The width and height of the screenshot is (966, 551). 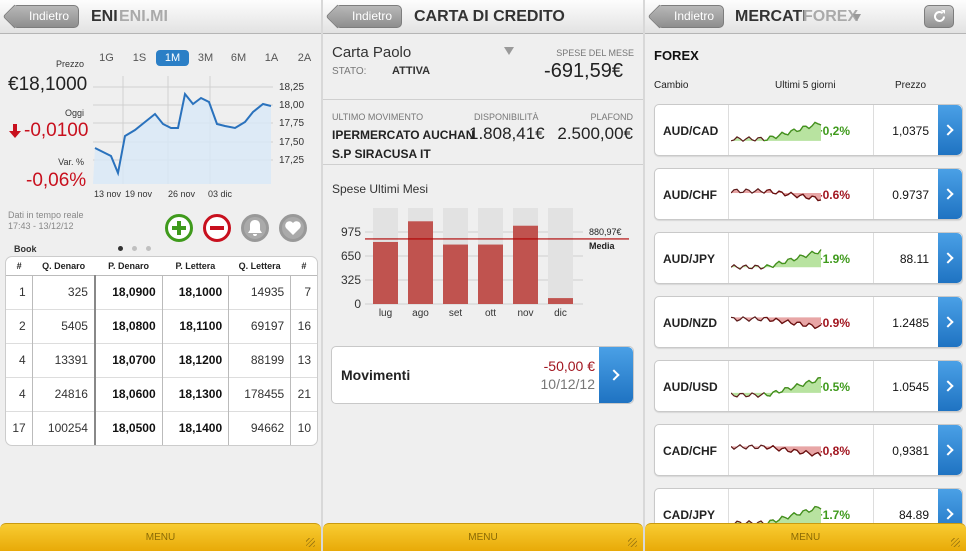 I want to click on range-tab: 1S, so click(x=139, y=58).